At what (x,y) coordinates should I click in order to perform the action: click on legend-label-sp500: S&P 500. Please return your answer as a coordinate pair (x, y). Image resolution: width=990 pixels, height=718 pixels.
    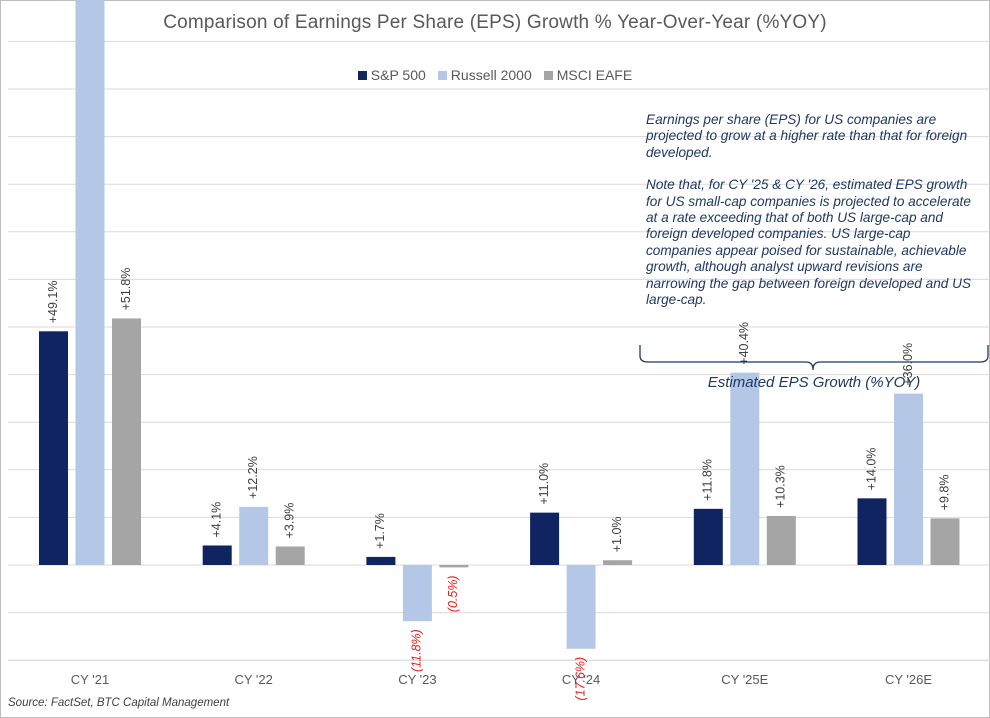
    Looking at the image, I should click on (398, 75).